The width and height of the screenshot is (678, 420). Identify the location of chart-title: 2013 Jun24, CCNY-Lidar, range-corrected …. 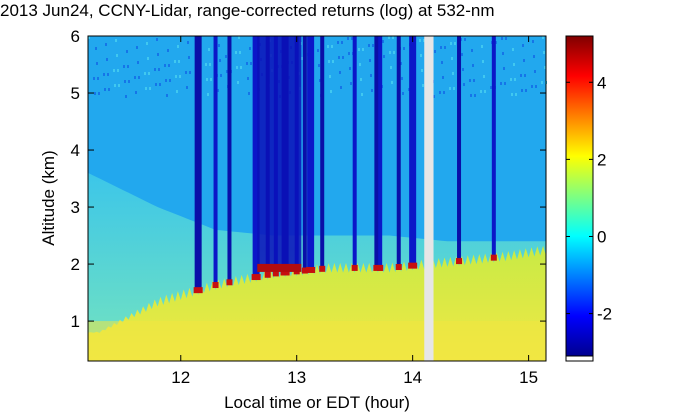
(247, 10).